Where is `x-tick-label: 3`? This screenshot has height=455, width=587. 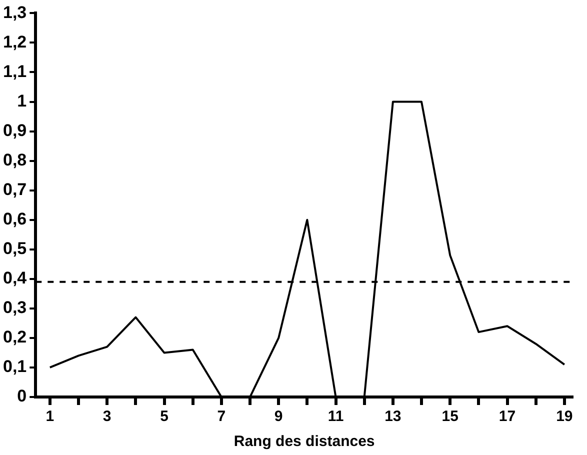
x-tick-label: 3 is located at coordinates (107, 417).